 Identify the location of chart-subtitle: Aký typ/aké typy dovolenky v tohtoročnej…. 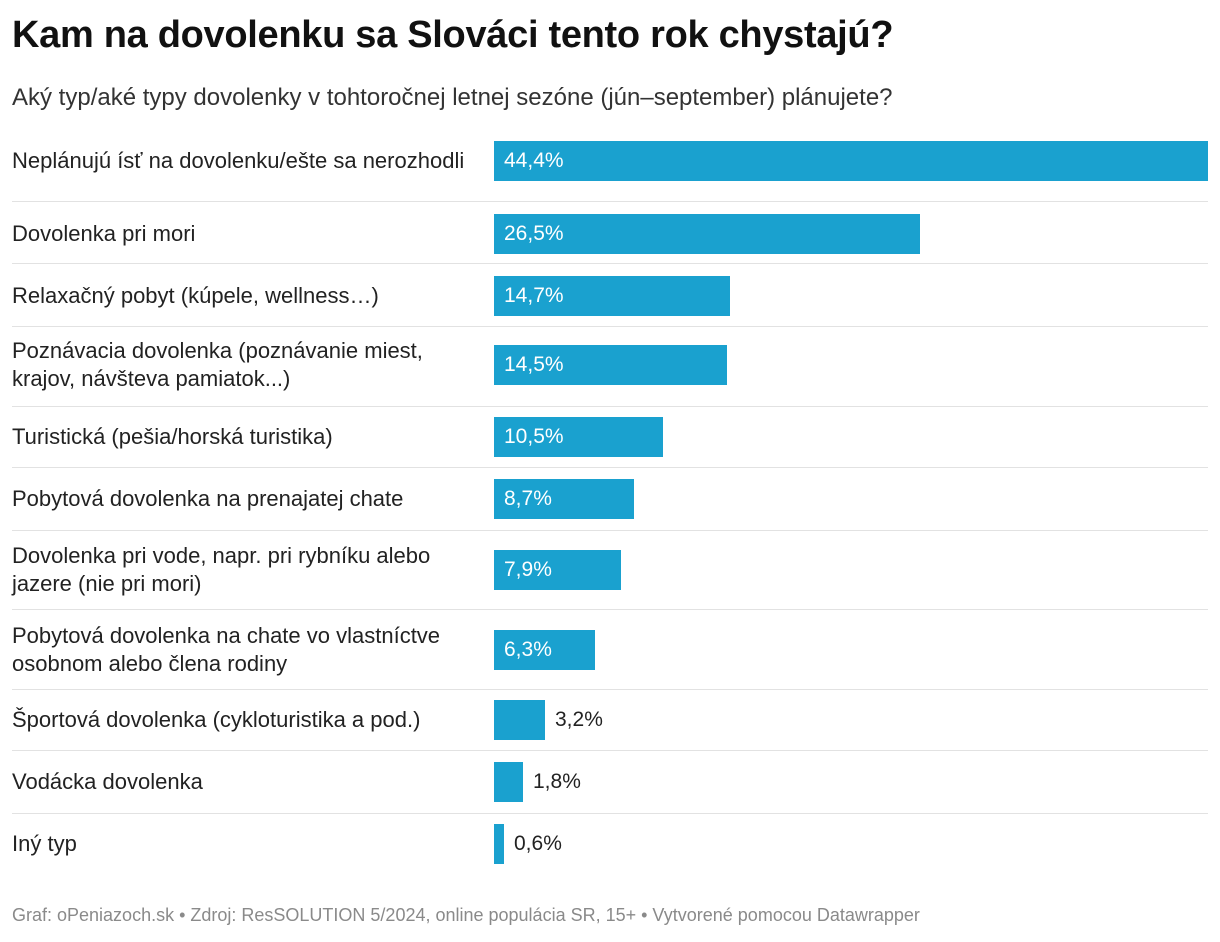
(452, 97).